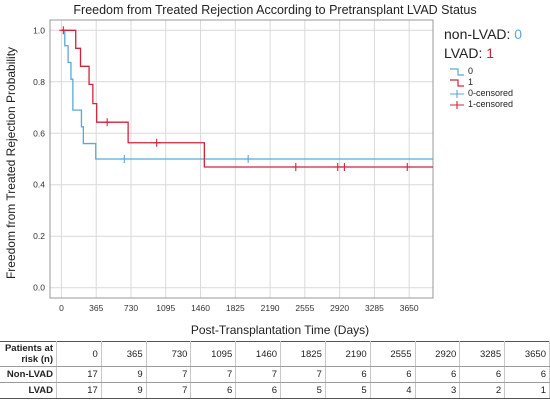  What do you see at coordinates (393, 354) in the screenshot?
I see `risk-day-cell: 2555` at bounding box center [393, 354].